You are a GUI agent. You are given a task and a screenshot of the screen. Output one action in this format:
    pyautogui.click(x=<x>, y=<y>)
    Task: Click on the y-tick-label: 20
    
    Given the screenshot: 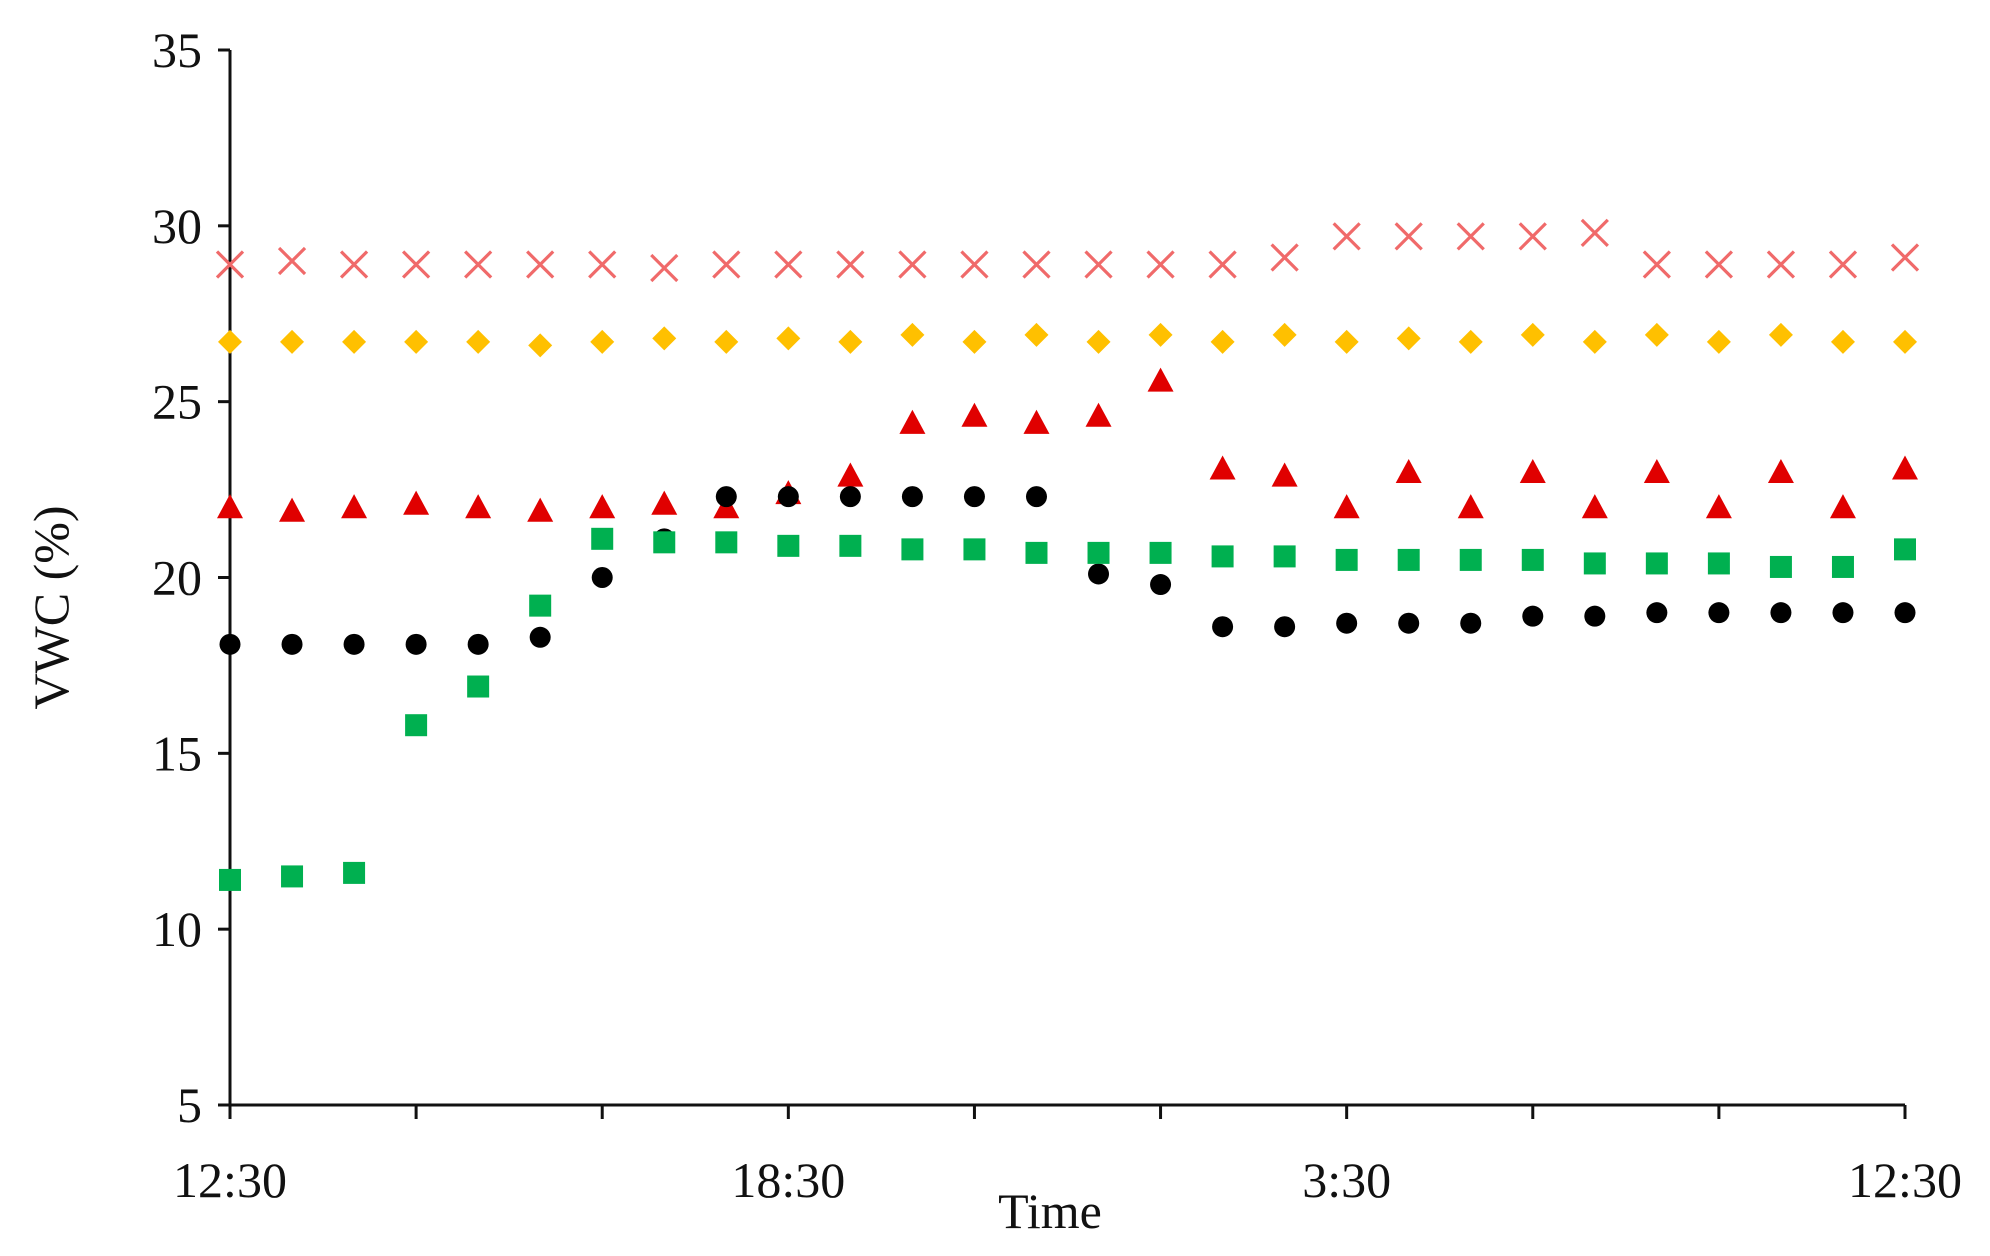 What is the action you would take?
    pyautogui.click(x=177, y=578)
    